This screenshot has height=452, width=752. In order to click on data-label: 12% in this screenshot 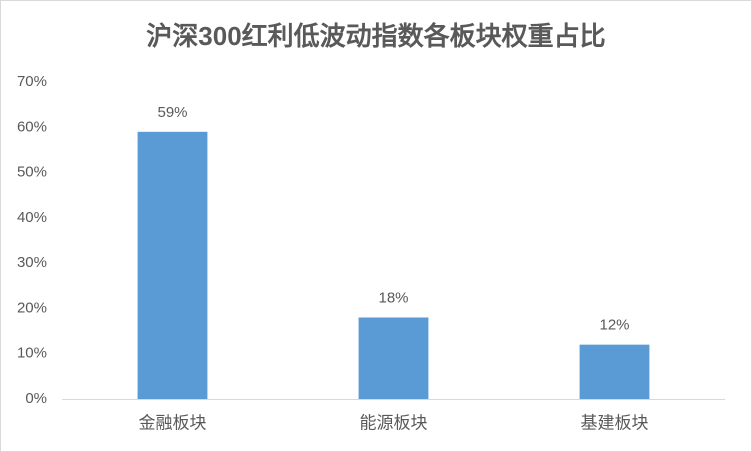, I will do `click(614, 325)`.